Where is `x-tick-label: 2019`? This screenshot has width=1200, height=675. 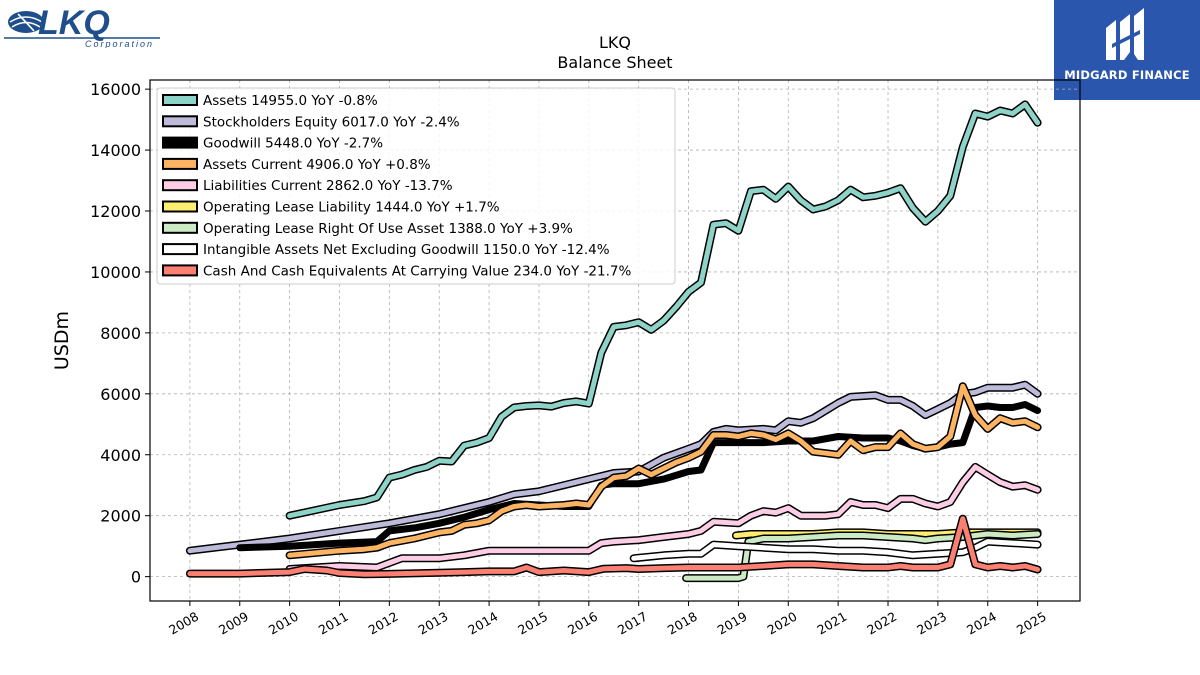 x-tick-label: 2019 is located at coordinates (732, 623).